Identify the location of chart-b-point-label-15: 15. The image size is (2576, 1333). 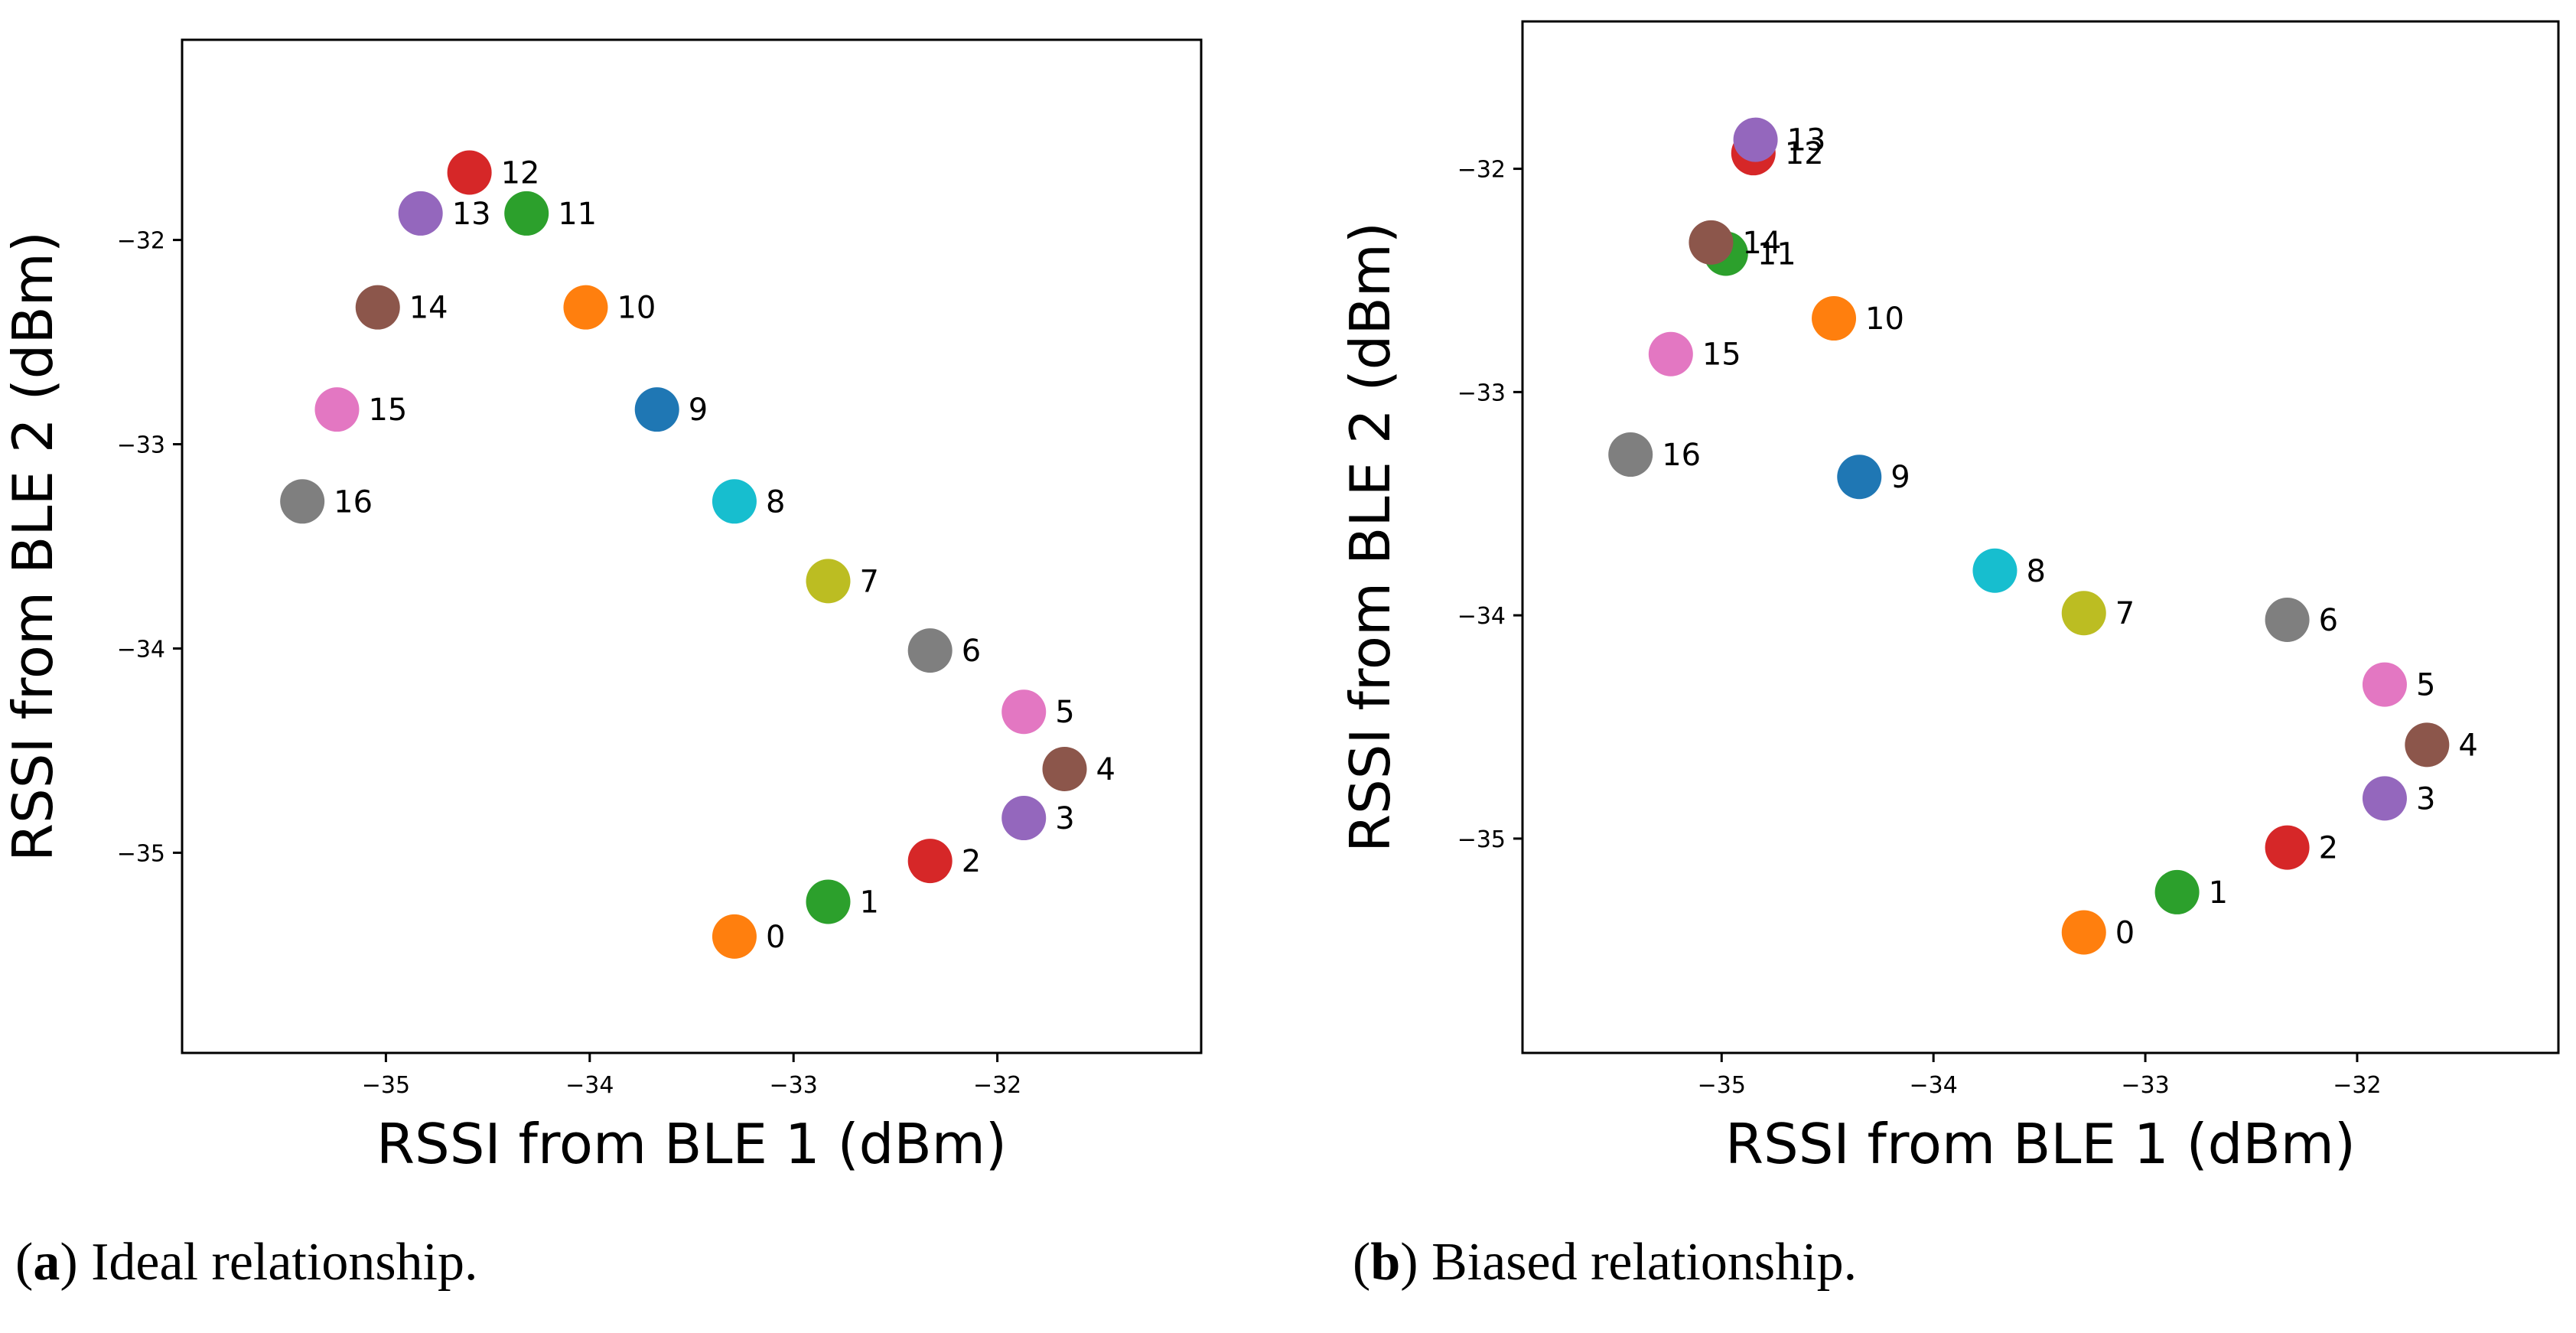
(1722, 355).